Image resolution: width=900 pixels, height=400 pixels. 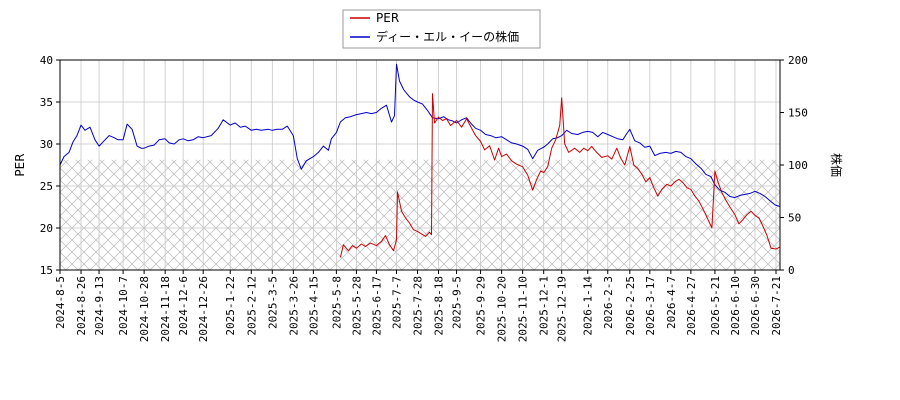 I want to click on y-right-tick-label: 50, so click(x=794, y=218).